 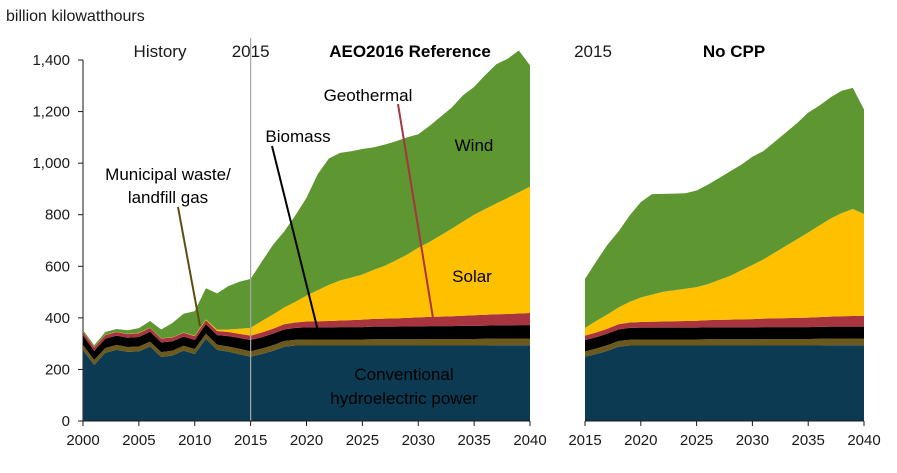 What do you see at coordinates (295, 238) in the screenshot?
I see `biomass-leader-line` at bounding box center [295, 238].